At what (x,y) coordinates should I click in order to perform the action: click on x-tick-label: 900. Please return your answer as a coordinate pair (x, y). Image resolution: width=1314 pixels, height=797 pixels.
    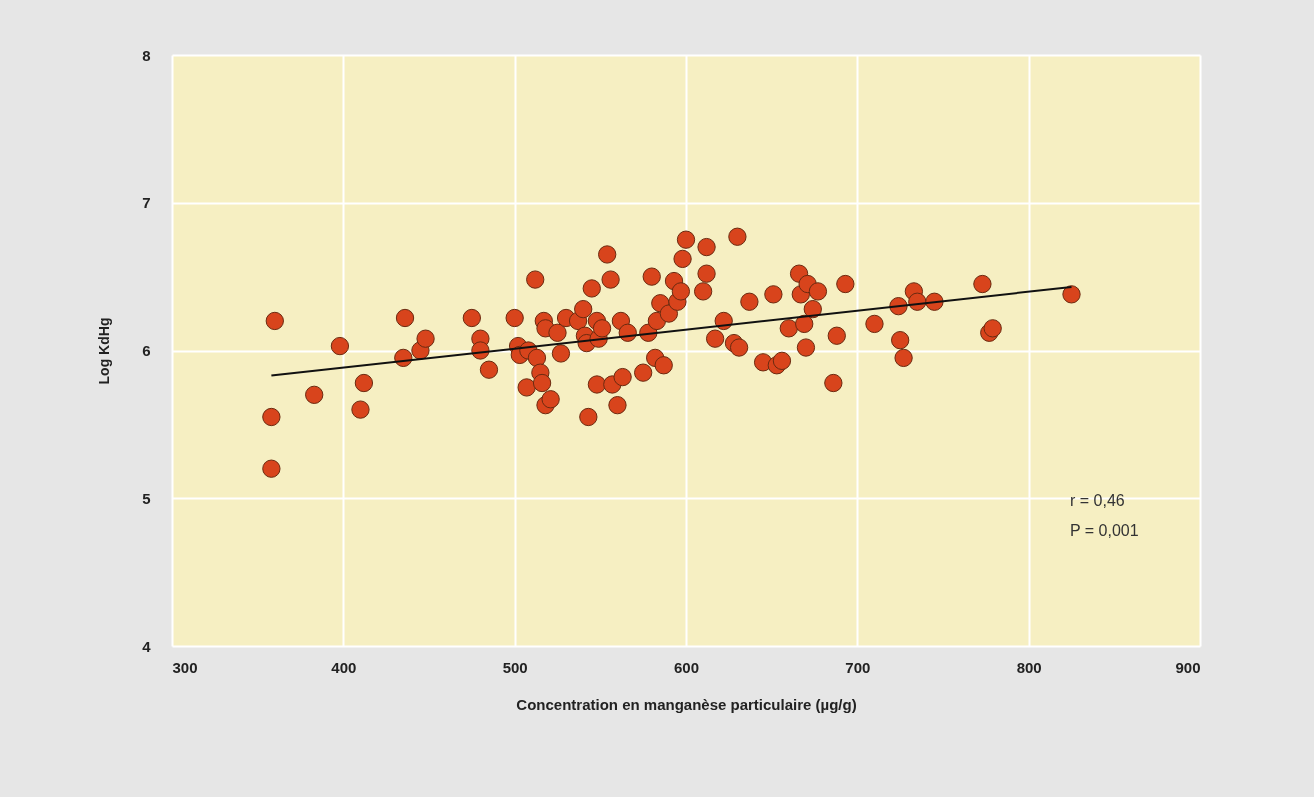
    Looking at the image, I should click on (1188, 667).